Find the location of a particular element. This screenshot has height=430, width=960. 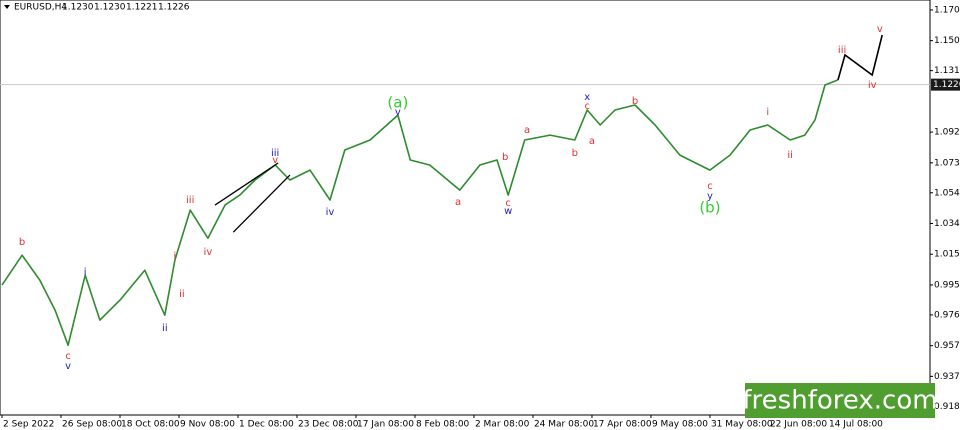

x-tick-label: 24 Mar 08:00 is located at coordinates (564, 425).